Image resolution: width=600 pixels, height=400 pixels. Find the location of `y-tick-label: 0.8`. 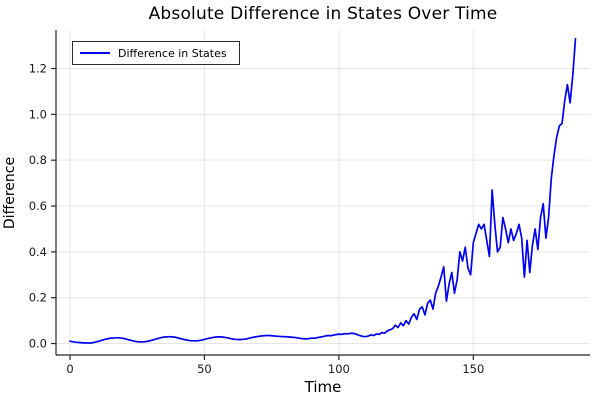

y-tick-label: 0.8 is located at coordinates (38, 160).